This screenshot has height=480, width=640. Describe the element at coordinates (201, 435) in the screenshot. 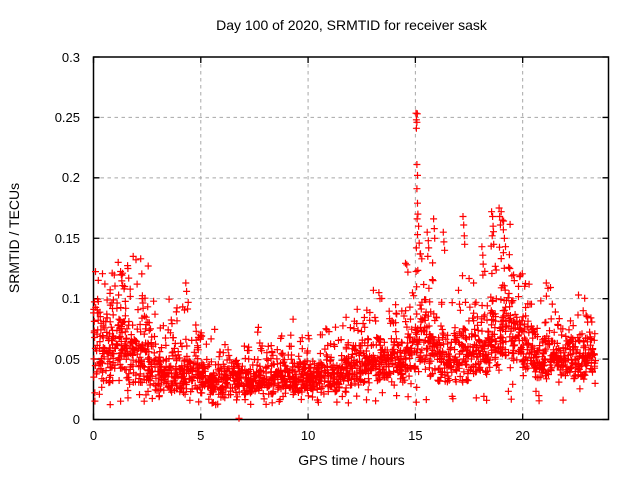

I see `x-tick-label: 5` at that location.